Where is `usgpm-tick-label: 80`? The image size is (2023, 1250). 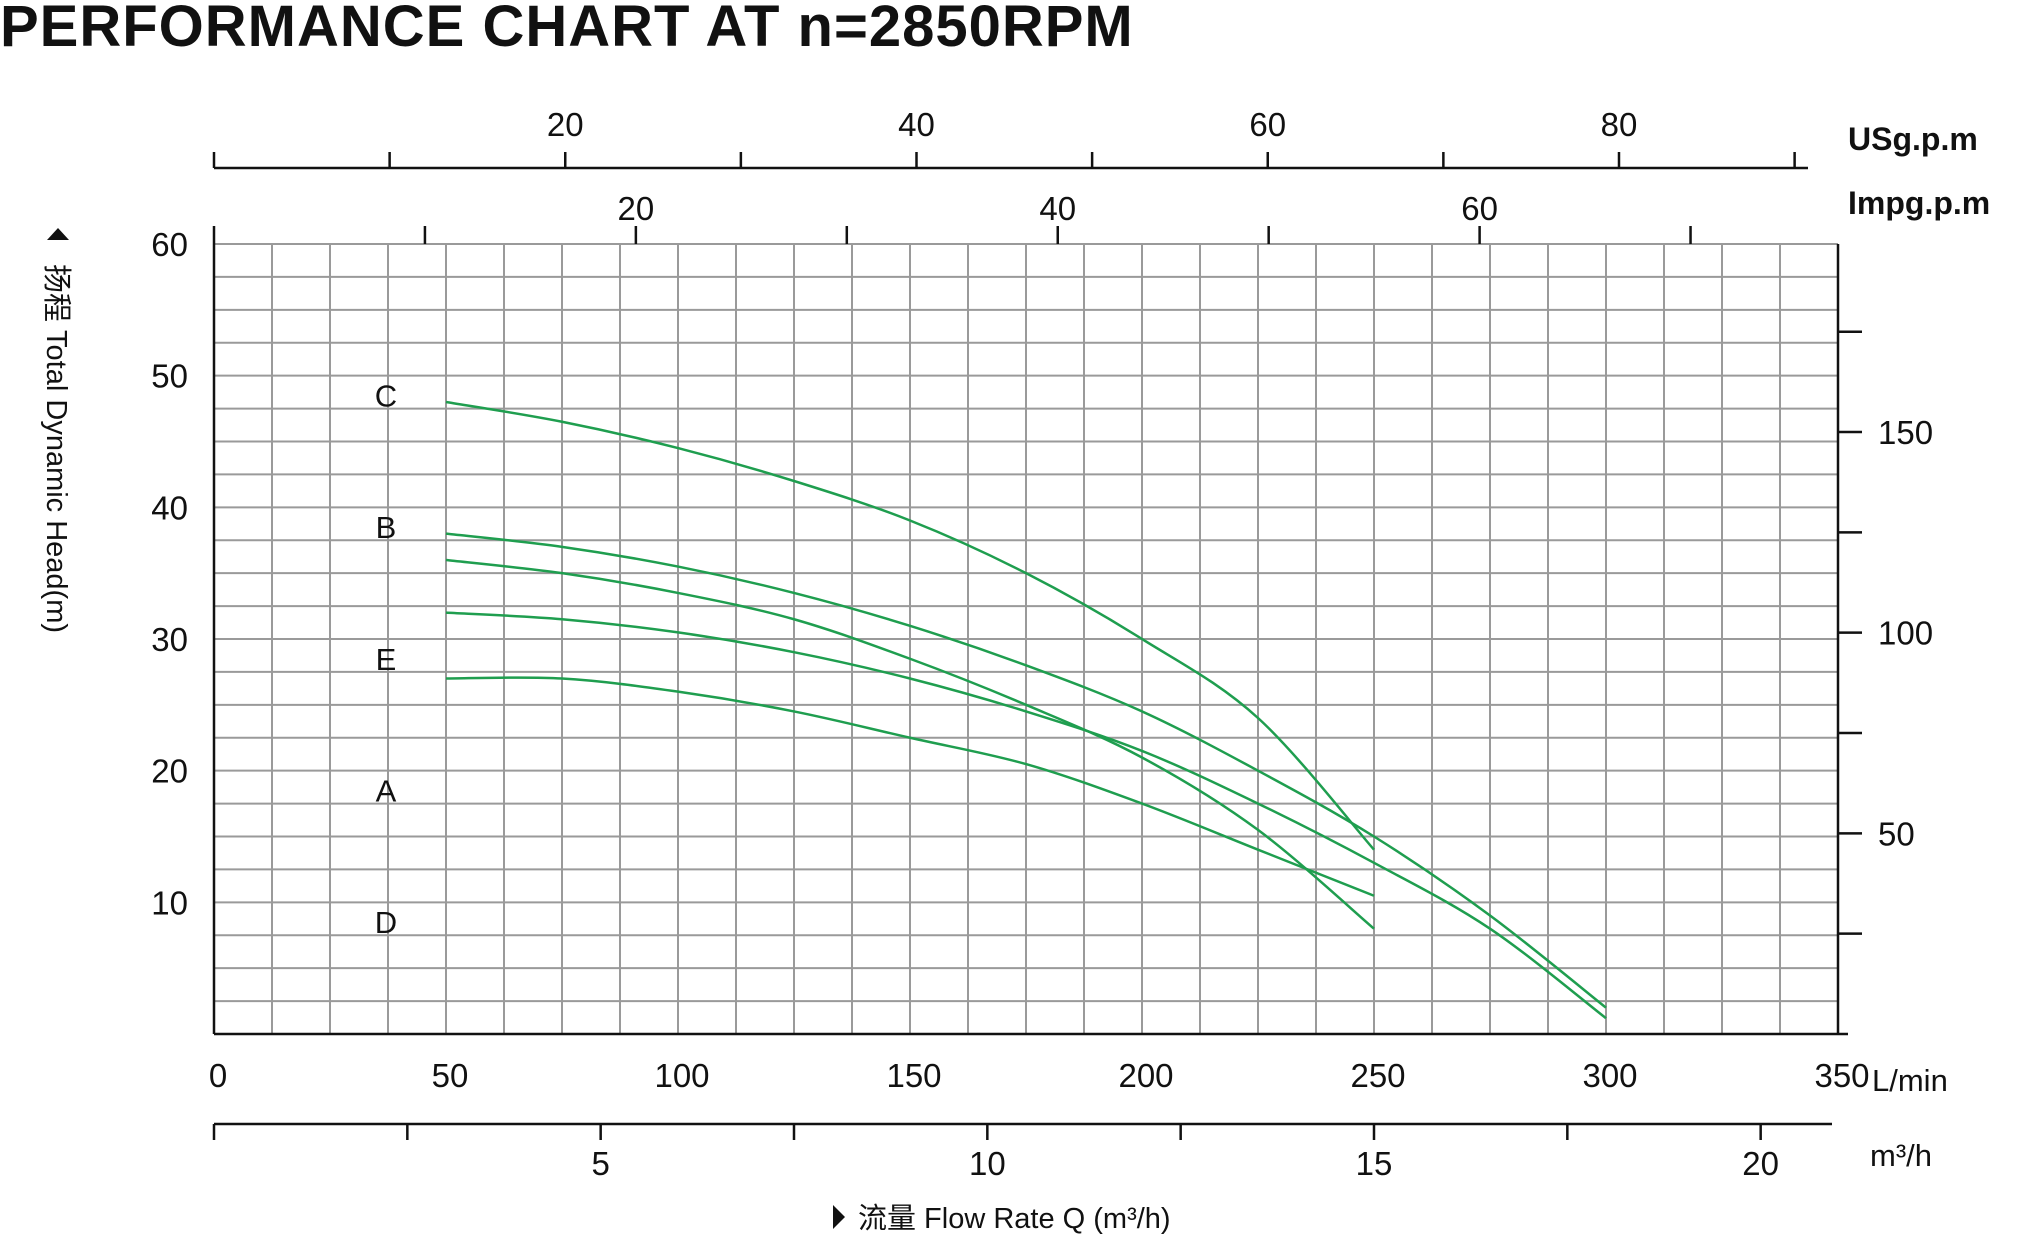 usgpm-tick-label: 80 is located at coordinates (1619, 124).